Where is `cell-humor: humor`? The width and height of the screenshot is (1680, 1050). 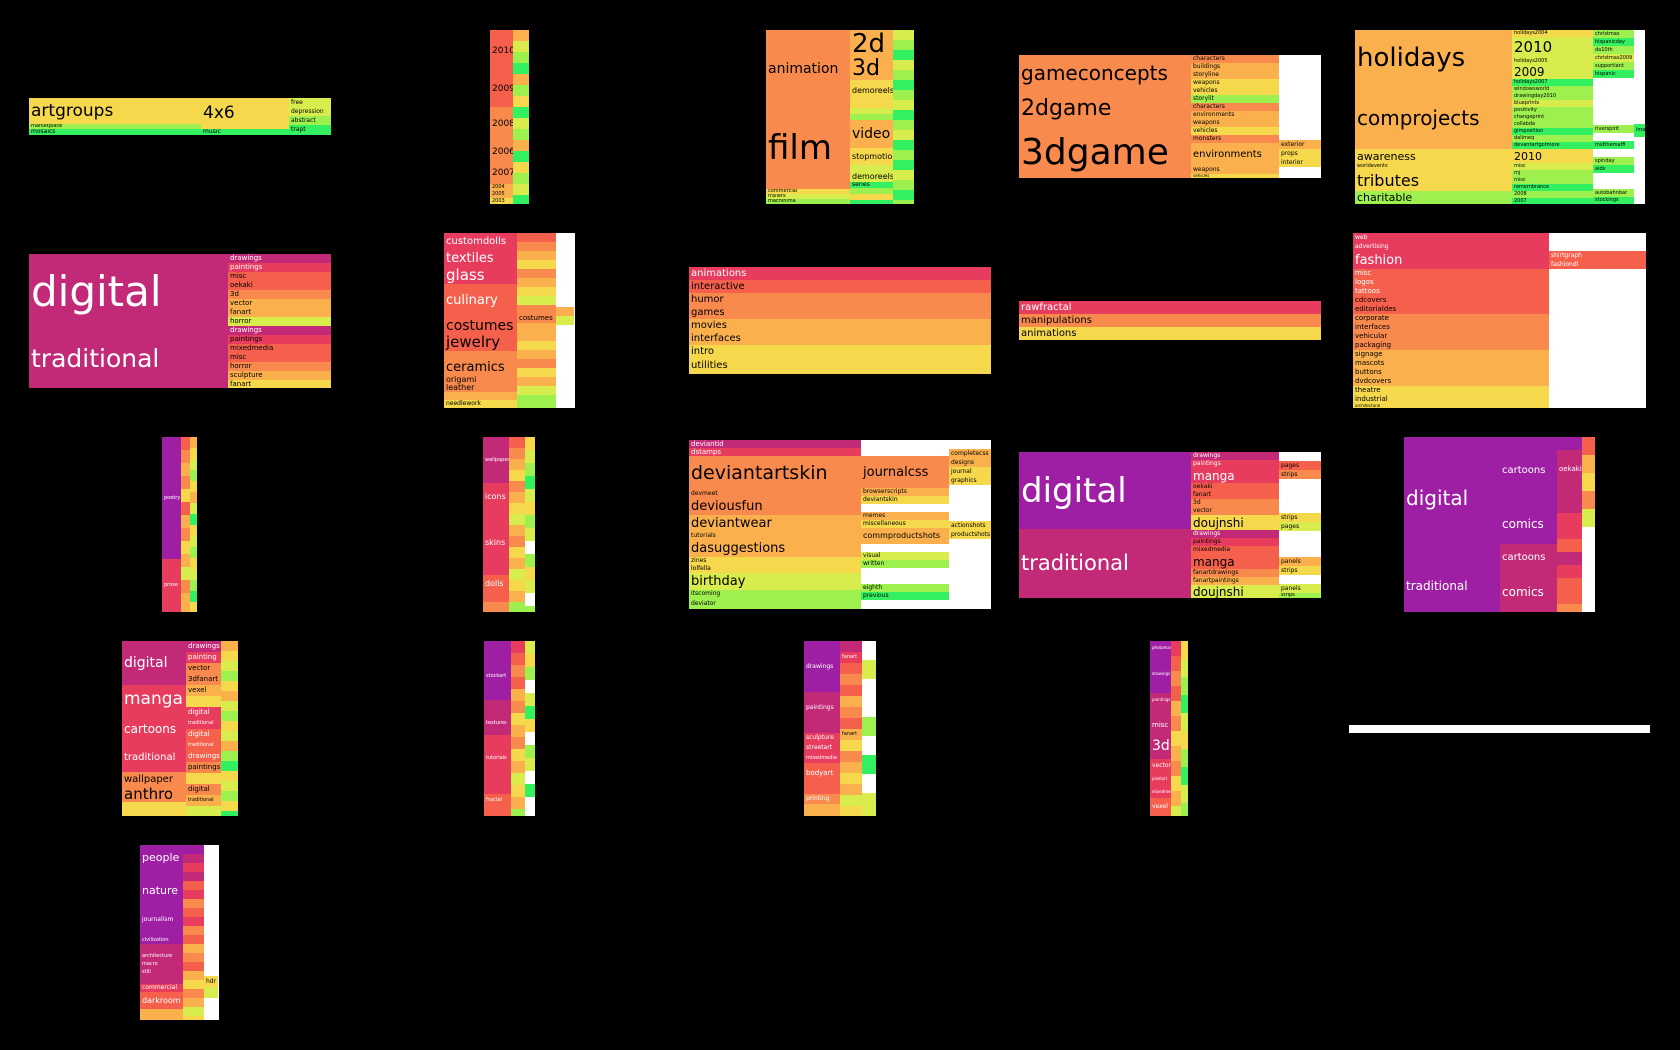 cell-humor: humor is located at coordinates (840, 299).